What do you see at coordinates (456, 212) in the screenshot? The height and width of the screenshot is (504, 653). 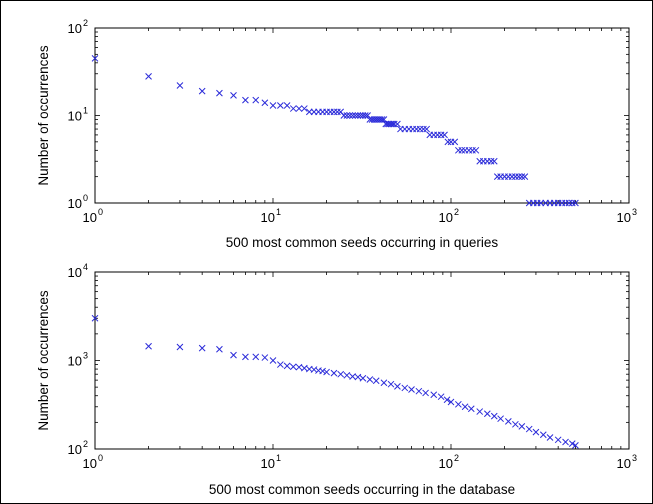 I see `x-tick-exponent: 2` at bounding box center [456, 212].